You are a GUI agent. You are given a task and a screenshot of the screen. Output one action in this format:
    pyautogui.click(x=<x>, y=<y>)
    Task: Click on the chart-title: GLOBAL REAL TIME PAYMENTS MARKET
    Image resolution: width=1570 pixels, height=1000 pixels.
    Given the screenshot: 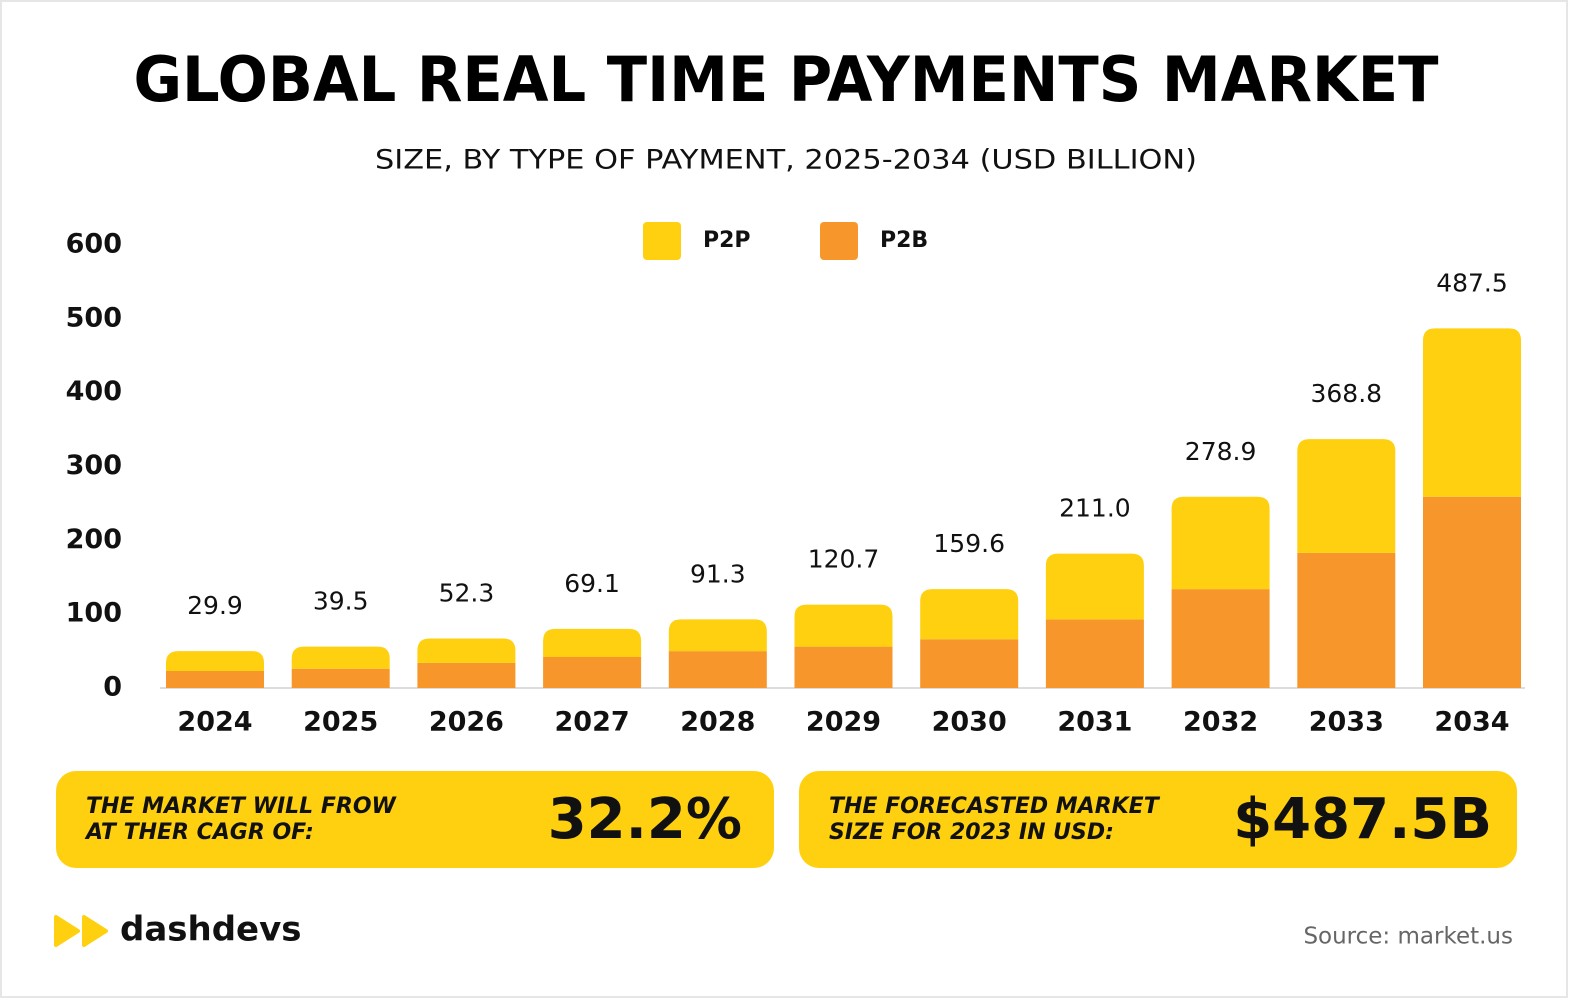 What is the action you would take?
    pyautogui.click(x=786, y=79)
    